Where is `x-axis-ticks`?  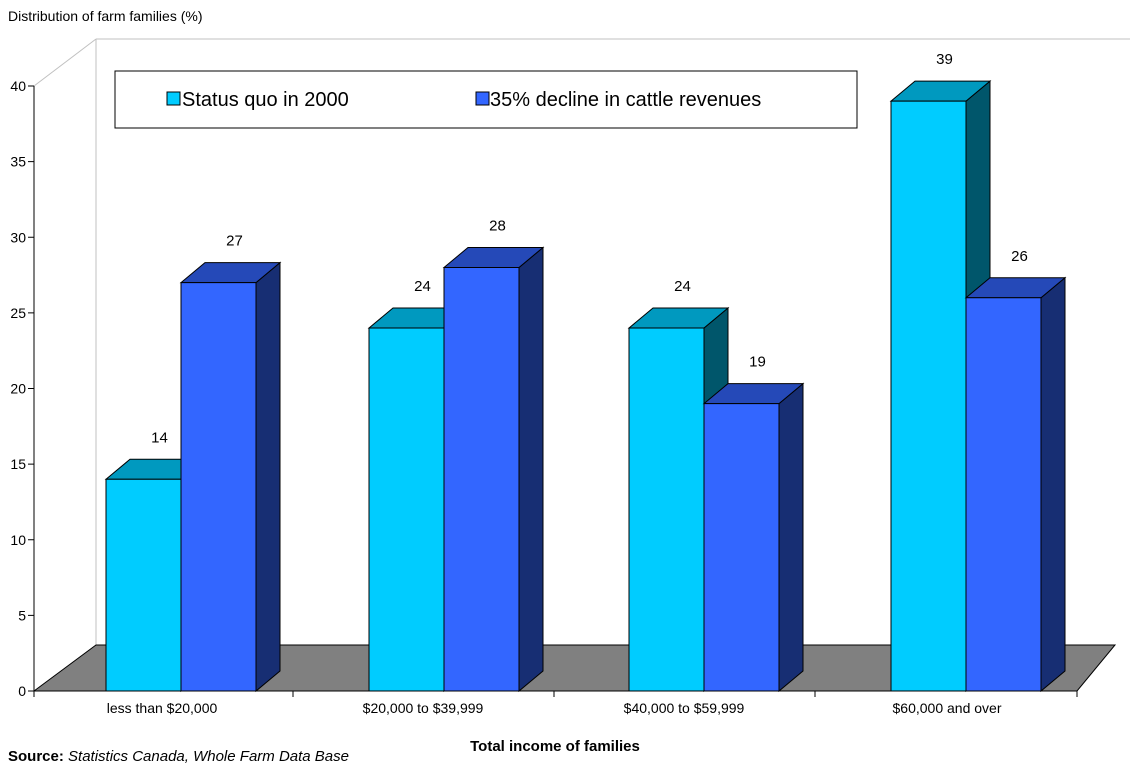 x-axis-ticks is located at coordinates (555, 694).